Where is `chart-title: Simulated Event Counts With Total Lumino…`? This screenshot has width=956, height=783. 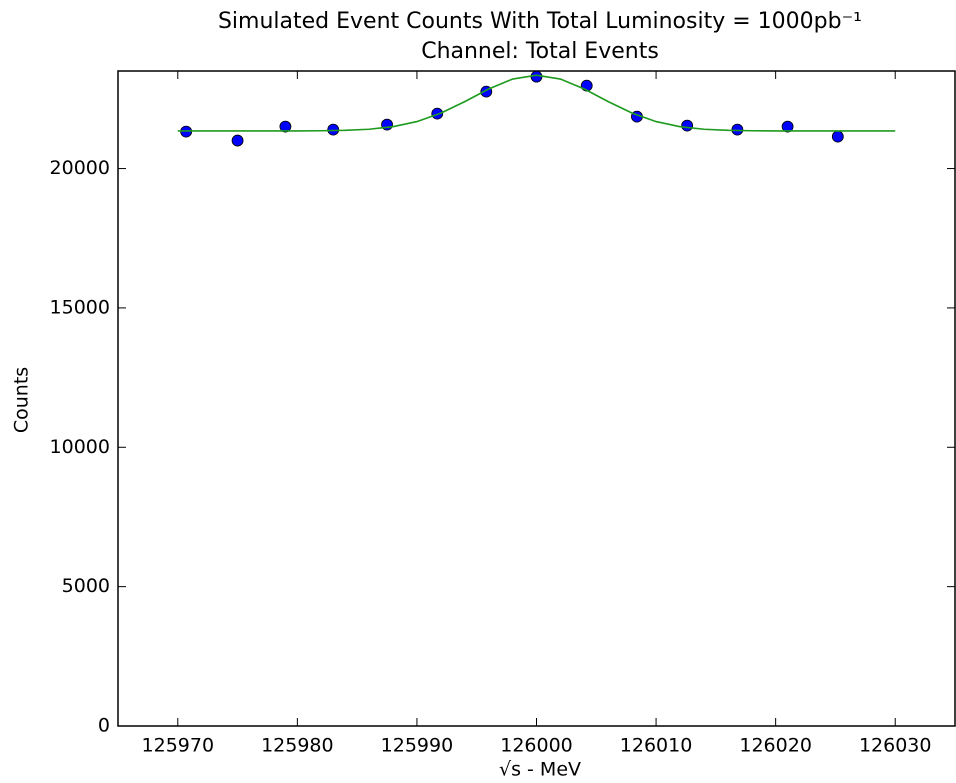 chart-title: Simulated Event Counts With Total Lumino… is located at coordinates (540, 21).